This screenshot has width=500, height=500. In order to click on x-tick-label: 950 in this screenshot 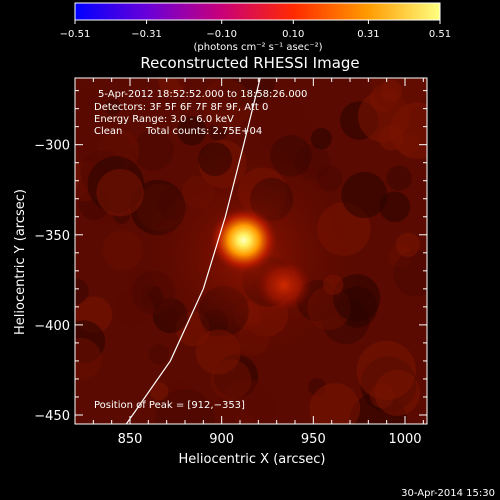, I will do `click(313, 439)`.